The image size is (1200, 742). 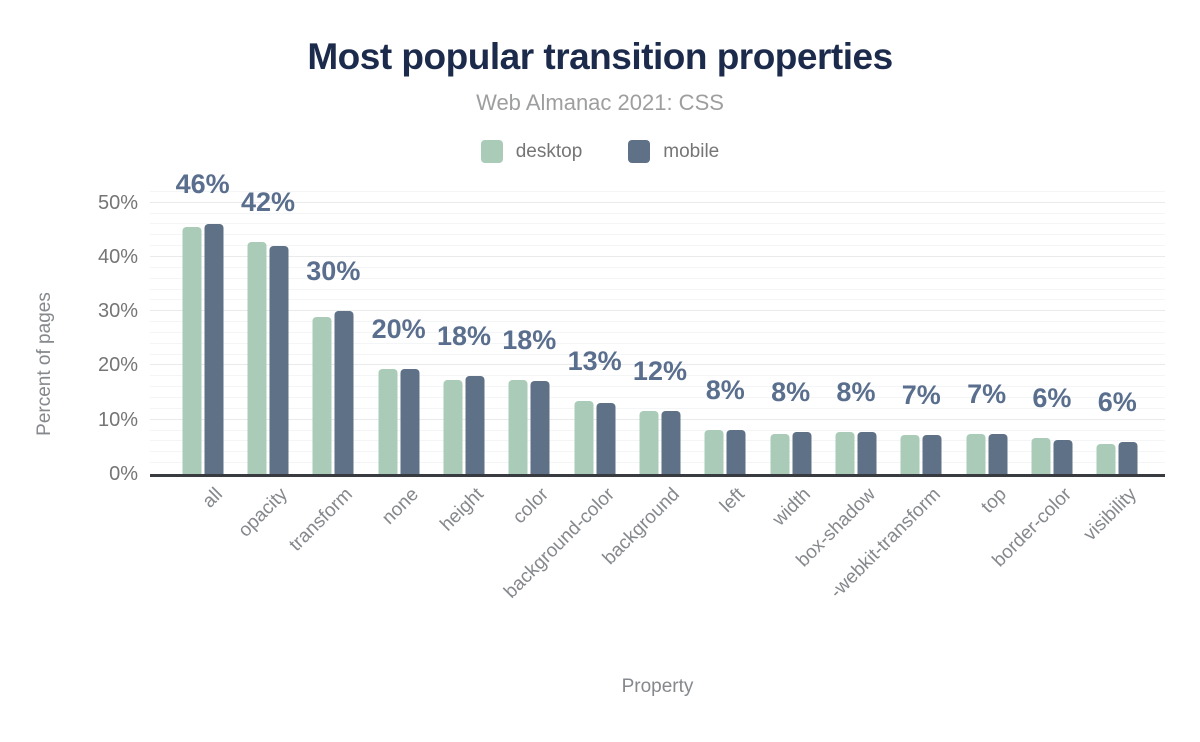 I want to click on bar-value-label: 13%, so click(x=594, y=360).